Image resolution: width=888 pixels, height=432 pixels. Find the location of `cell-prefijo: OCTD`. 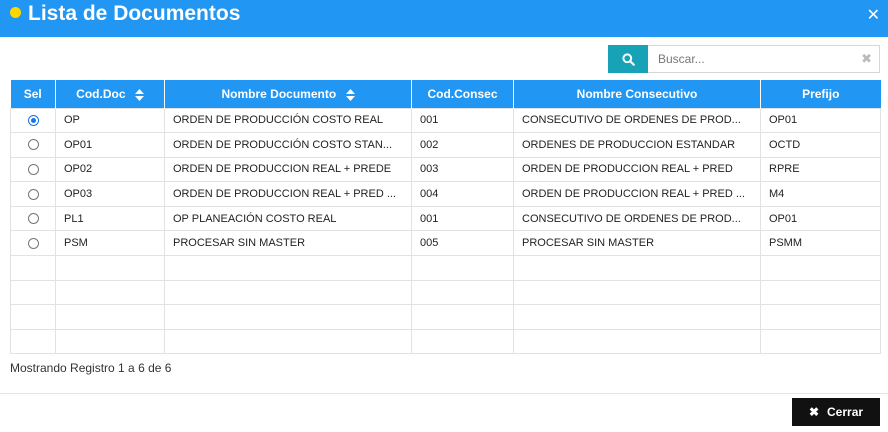

cell-prefijo: OCTD is located at coordinates (820, 145).